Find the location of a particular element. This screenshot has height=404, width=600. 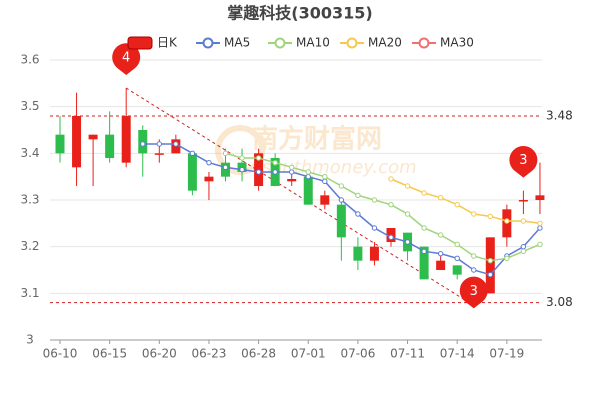

y-tick-label: 3.5 is located at coordinates (29, 106).